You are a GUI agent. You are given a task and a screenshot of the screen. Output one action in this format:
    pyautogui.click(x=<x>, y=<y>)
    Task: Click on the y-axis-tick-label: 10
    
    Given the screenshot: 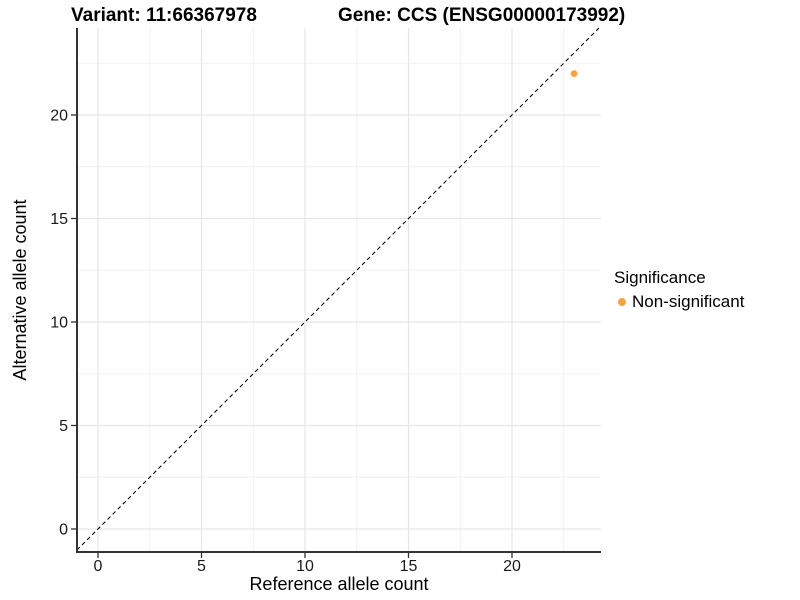 What is the action you would take?
    pyautogui.click(x=59, y=323)
    